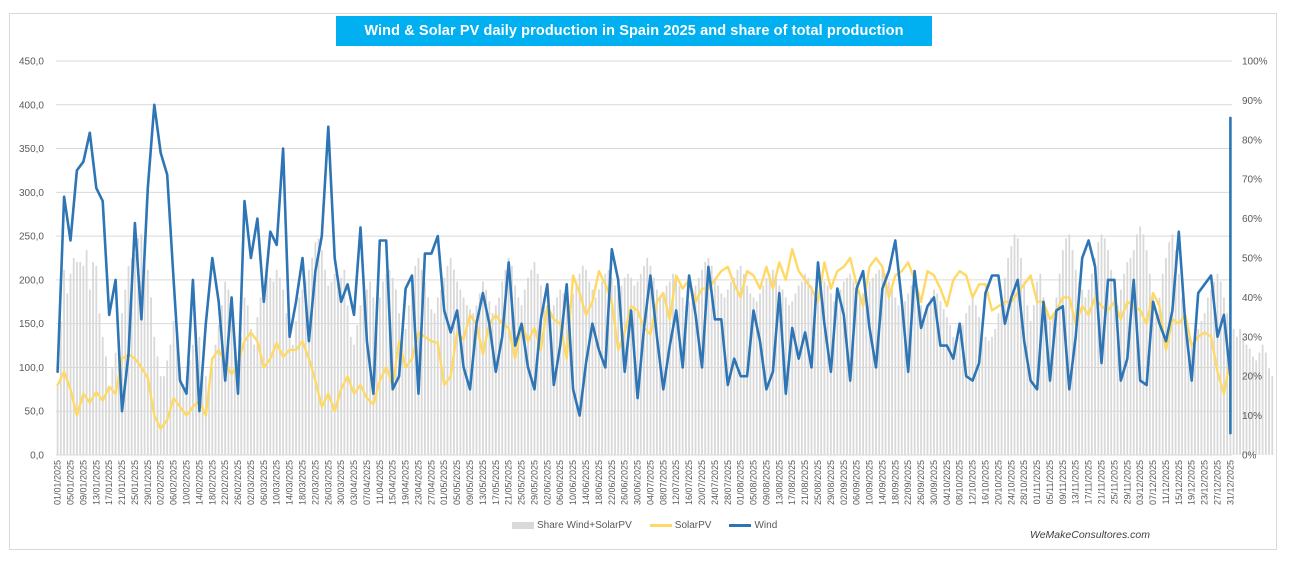 The height and width of the screenshot is (563, 1294). What do you see at coordinates (754, 482) in the screenshot?
I see `x-tick-label: 05/08/2025` at bounding box center [754, 482].